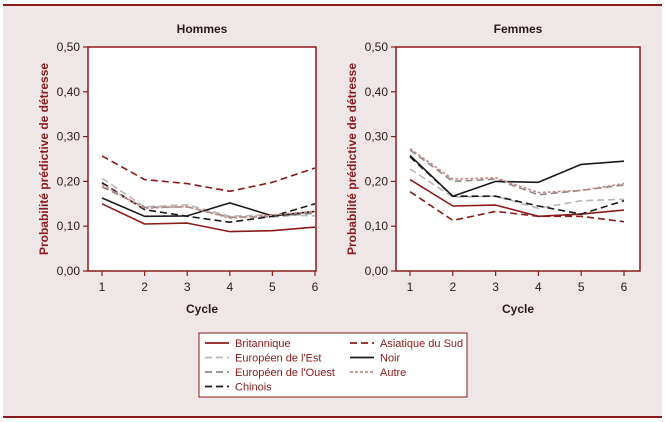 This screenshot has height=422, width=665. I want to click on legend-label: Noir, so click(390, 359).